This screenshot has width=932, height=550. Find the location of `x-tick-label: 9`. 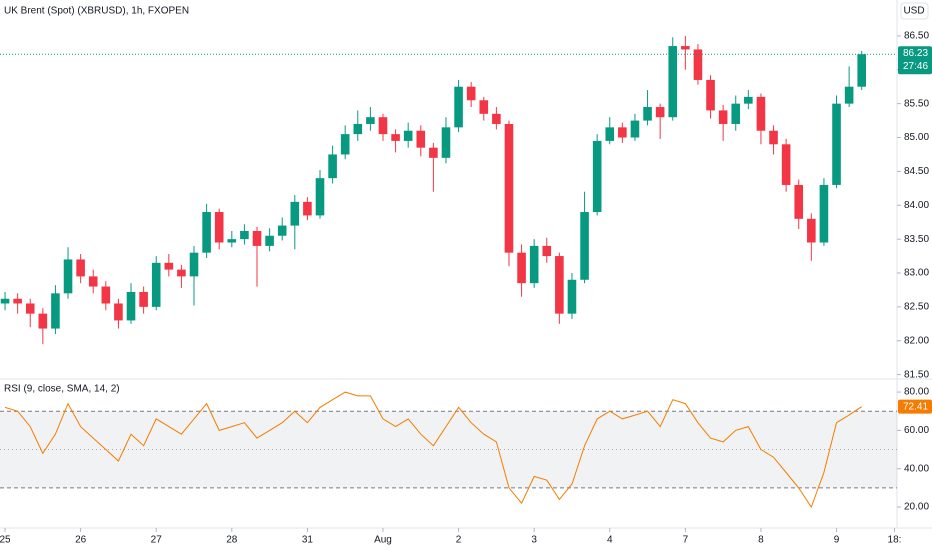

x-tick-label: 9 is located at coordinates (837, 540).